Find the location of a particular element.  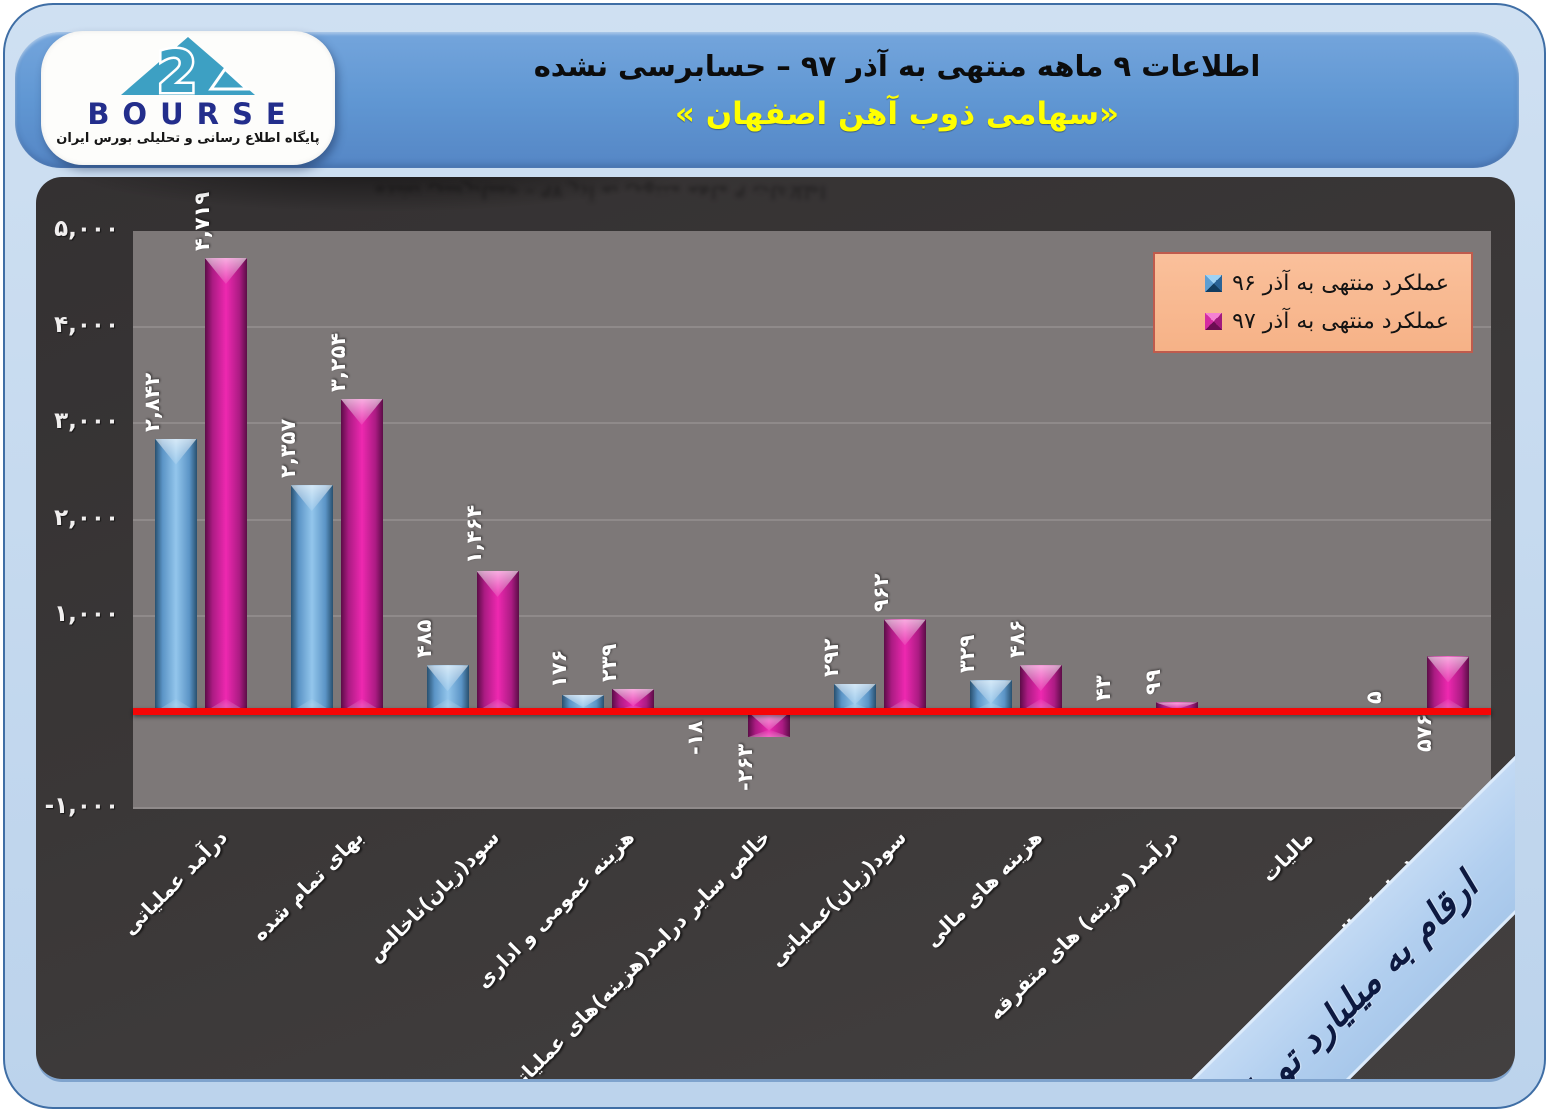

legend-item-96: عملکرد منتهی به آذر ۹۶ is located at coordinates (1306, 283).